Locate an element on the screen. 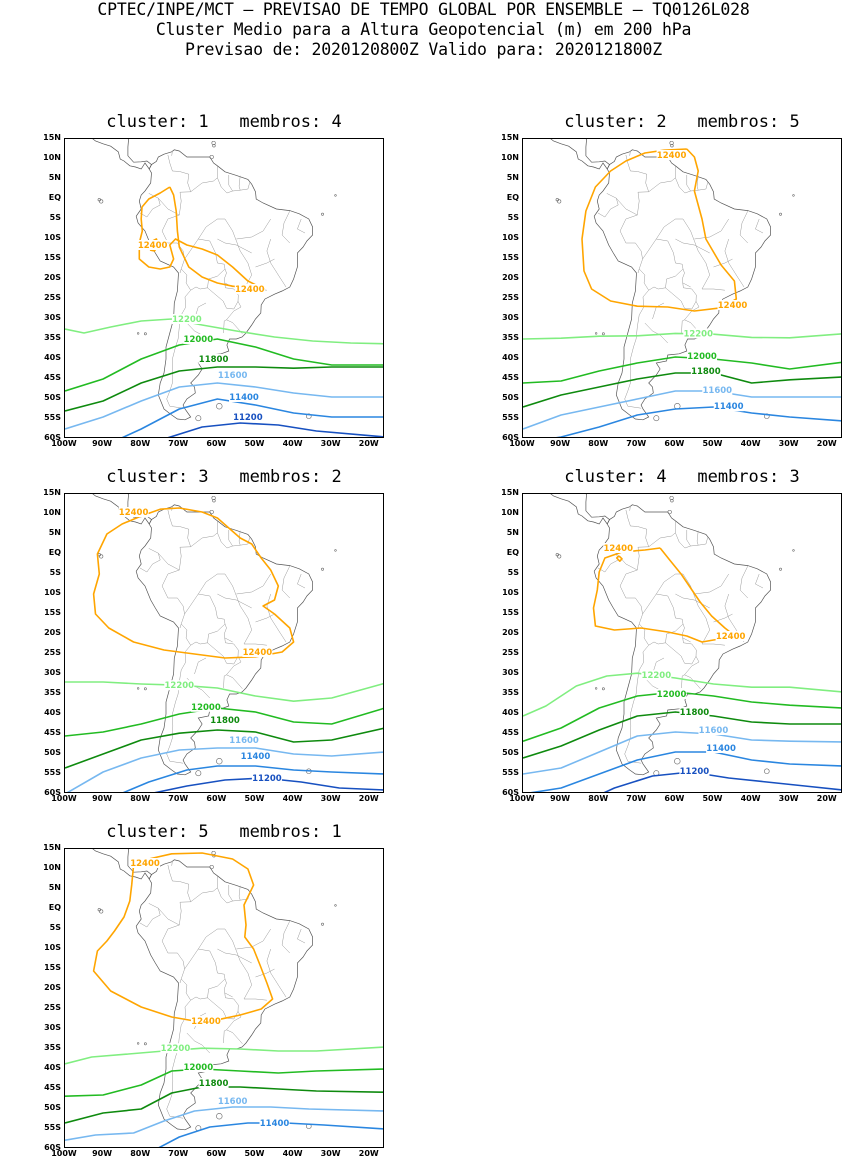 This screenshot has height=1158, width=847. contour-label-11800: 11800 is located at coordinates (695, 713).